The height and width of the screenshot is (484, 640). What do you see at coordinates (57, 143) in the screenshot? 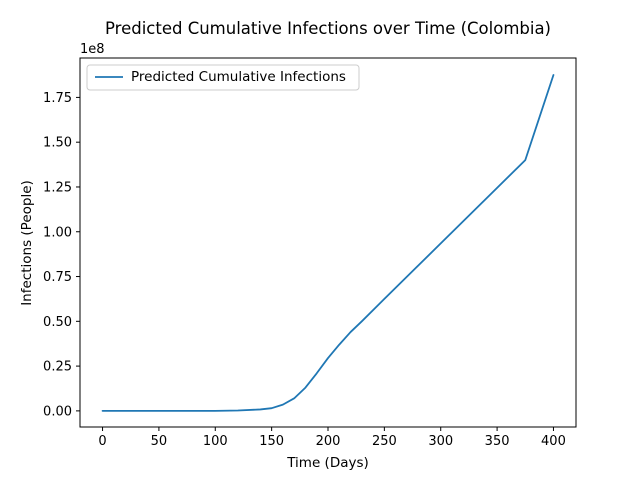
I see `y-tick-label: 1.50` at bounding box center [57, 143].